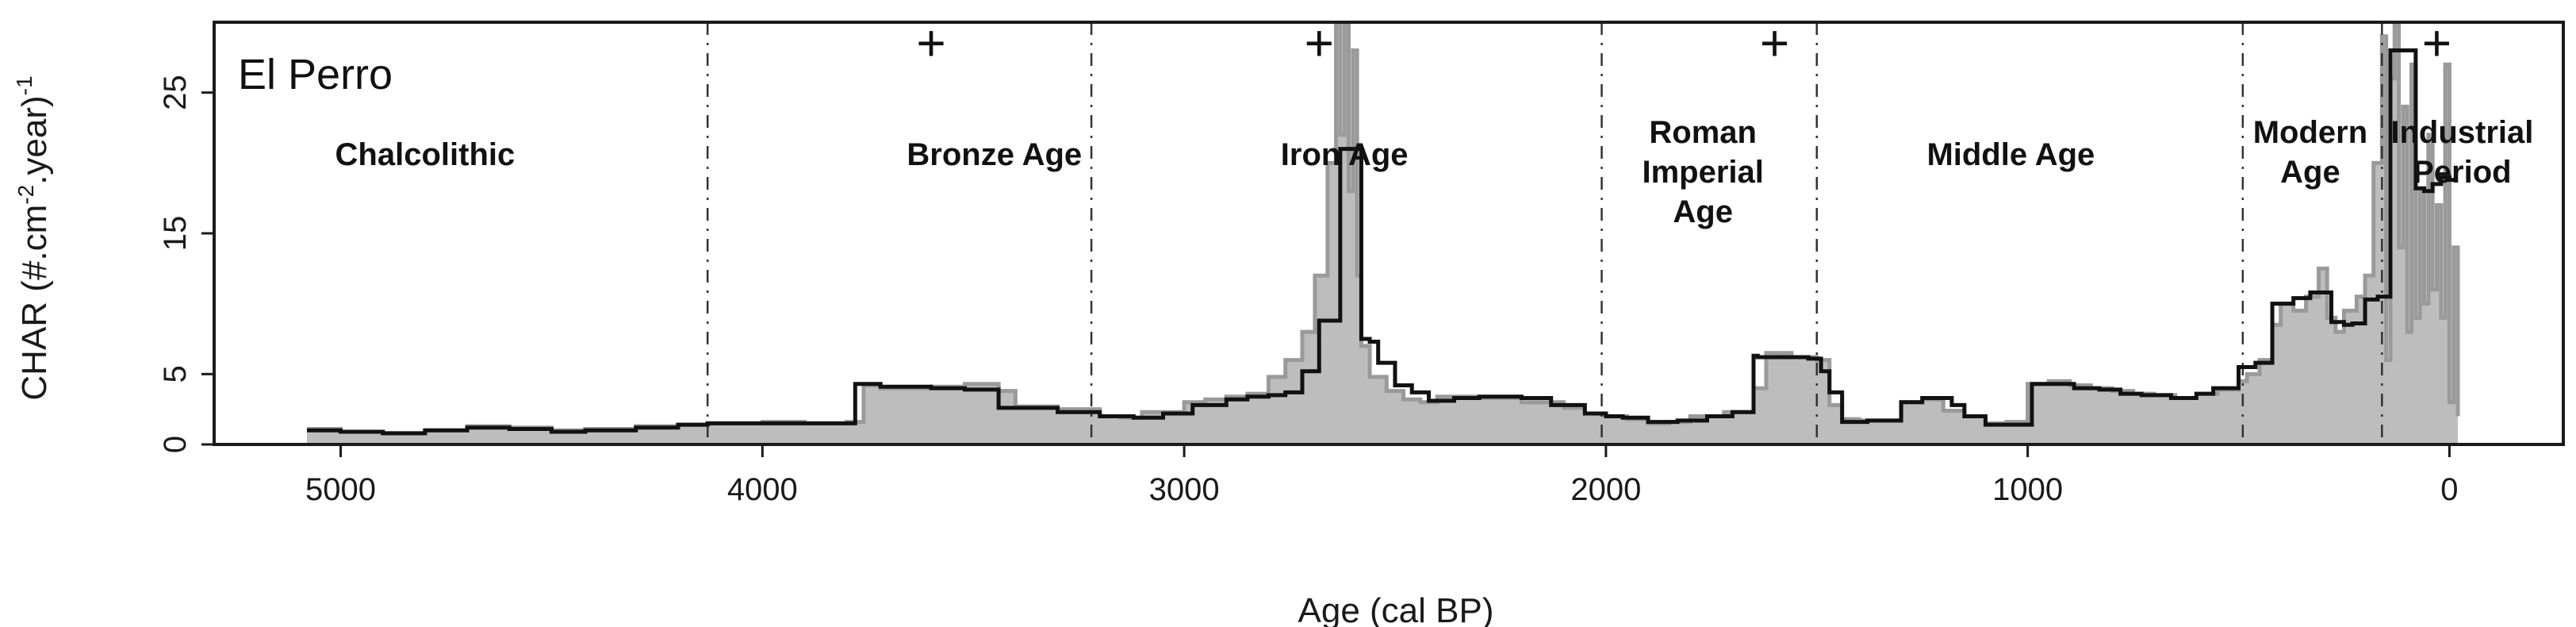  I want to click on y-tick-label: 15, so click(176, 234).